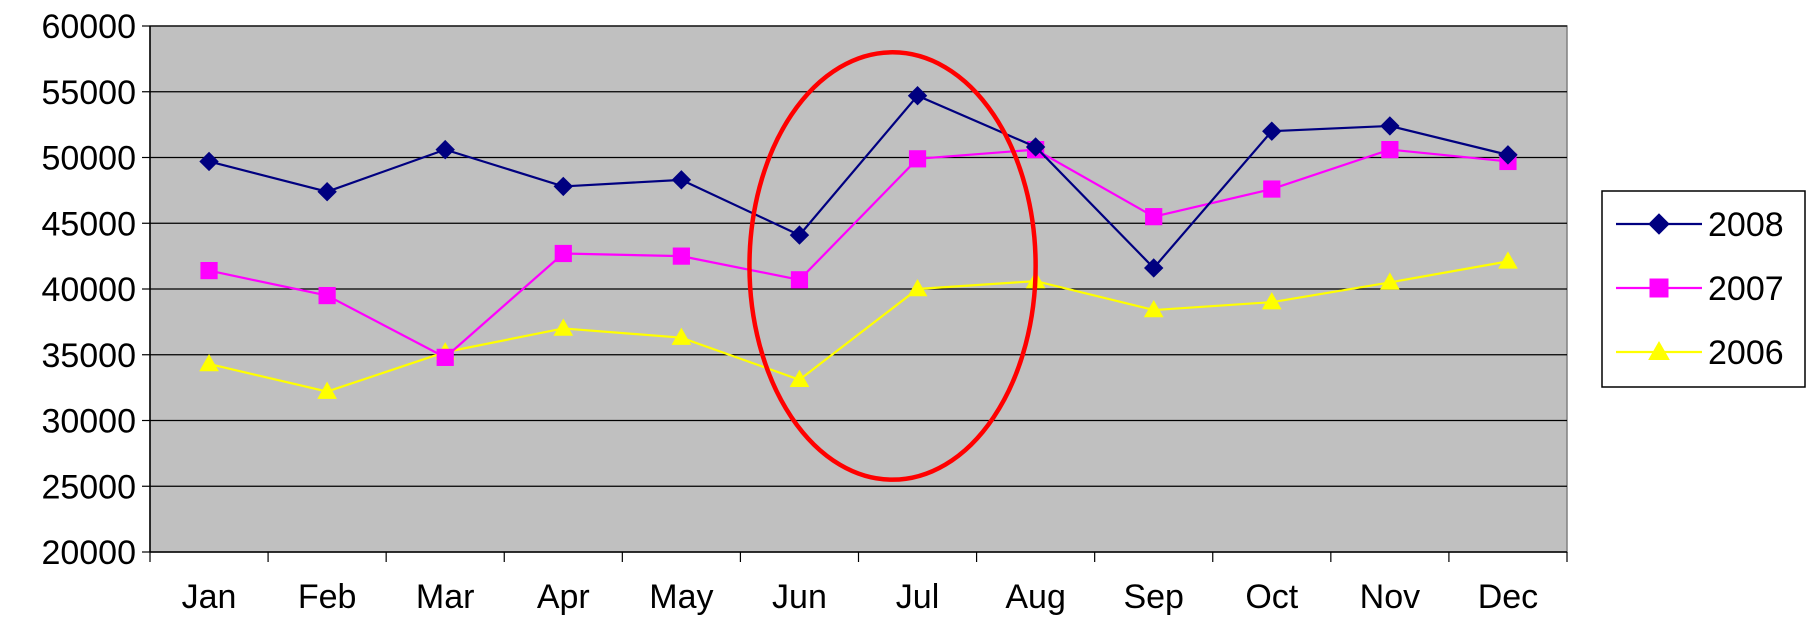 This screenshot has height=630, width=1809. I want to click on legend-marker-2006, so click(1659, 350).